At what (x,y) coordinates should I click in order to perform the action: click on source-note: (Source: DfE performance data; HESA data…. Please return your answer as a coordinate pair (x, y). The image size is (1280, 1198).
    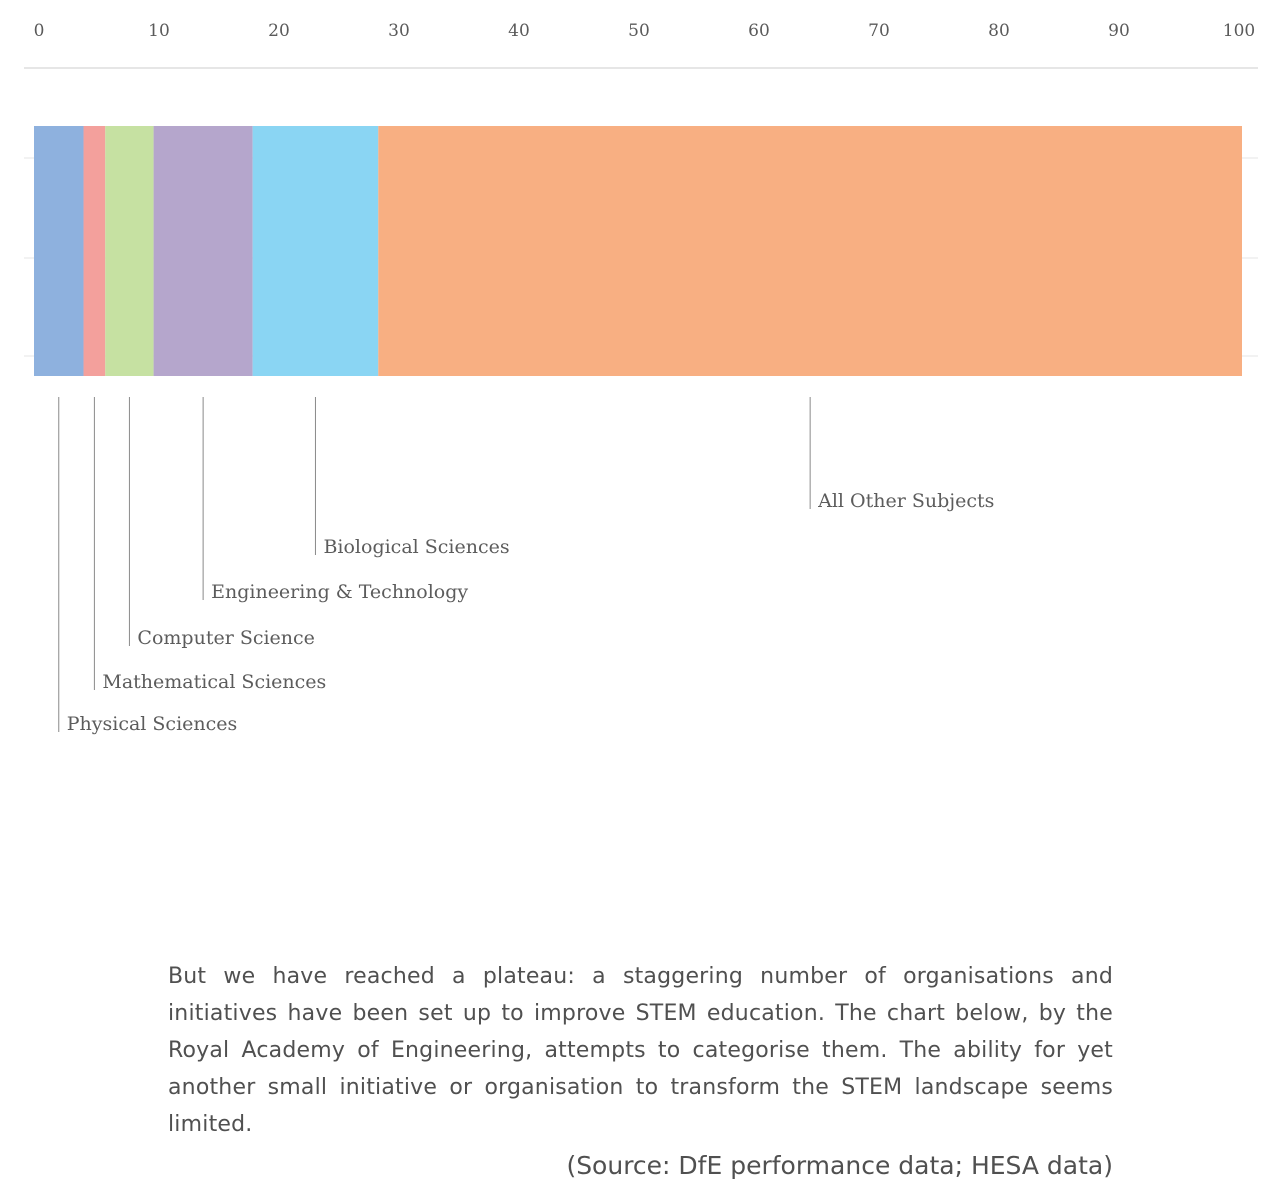
    Looking at the image, I should click on (839, 1165).